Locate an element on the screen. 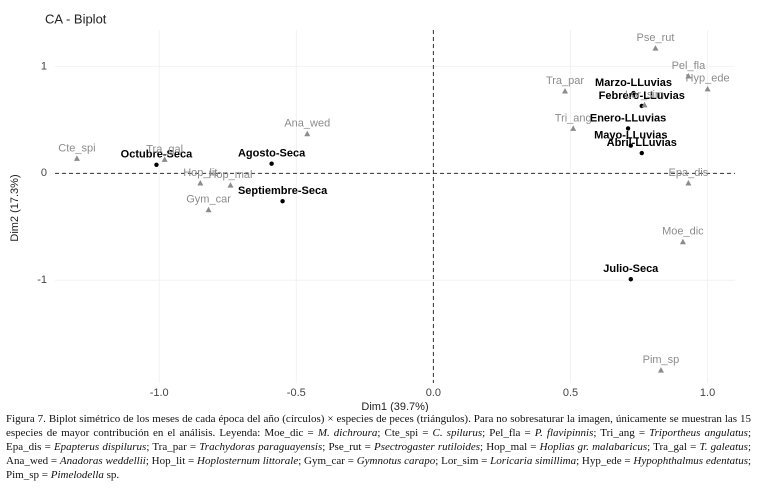  caption-text: ; Gym_car = is located at coordinates (327, 461).